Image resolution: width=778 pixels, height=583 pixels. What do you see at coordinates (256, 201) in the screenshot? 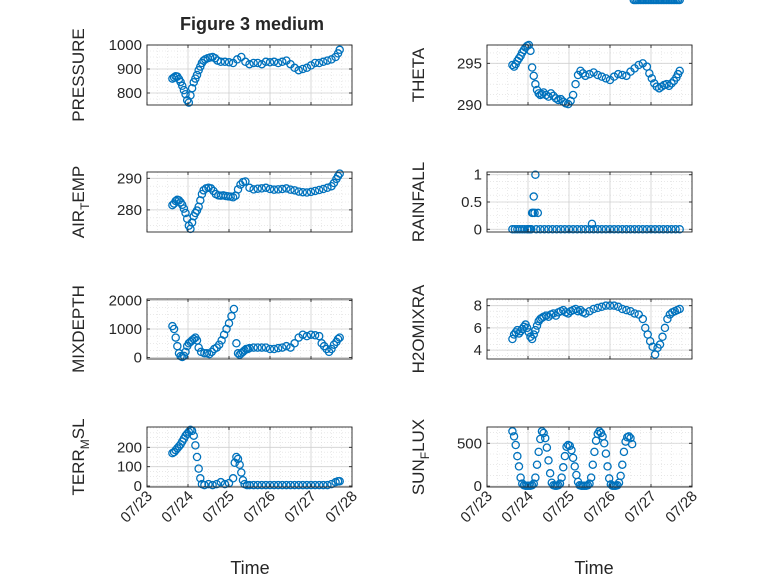
I see `air-temp-series` at bounding box center [256, 201].